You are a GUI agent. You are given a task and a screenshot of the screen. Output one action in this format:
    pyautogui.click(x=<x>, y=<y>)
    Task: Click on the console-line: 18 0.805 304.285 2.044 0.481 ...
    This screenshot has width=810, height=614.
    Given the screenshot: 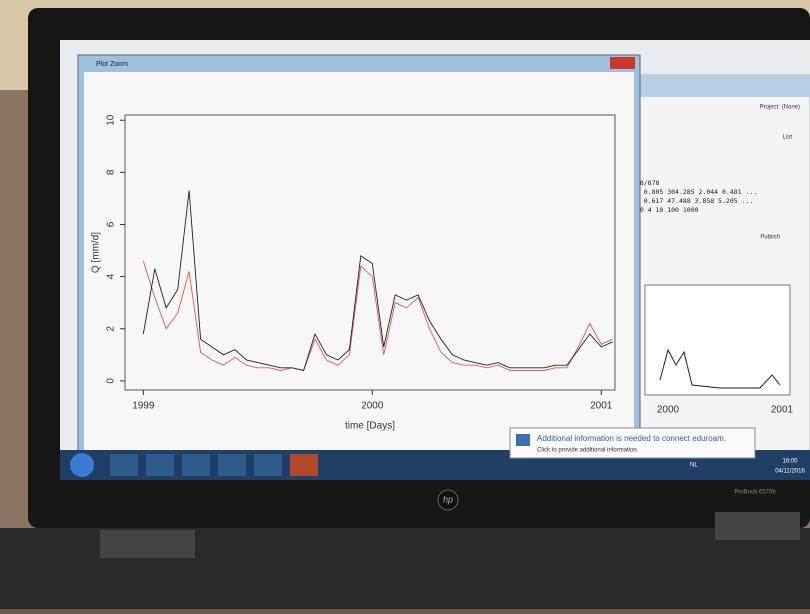 What is the action you would take?
    pyautogui.click(x=694, y=192)
    